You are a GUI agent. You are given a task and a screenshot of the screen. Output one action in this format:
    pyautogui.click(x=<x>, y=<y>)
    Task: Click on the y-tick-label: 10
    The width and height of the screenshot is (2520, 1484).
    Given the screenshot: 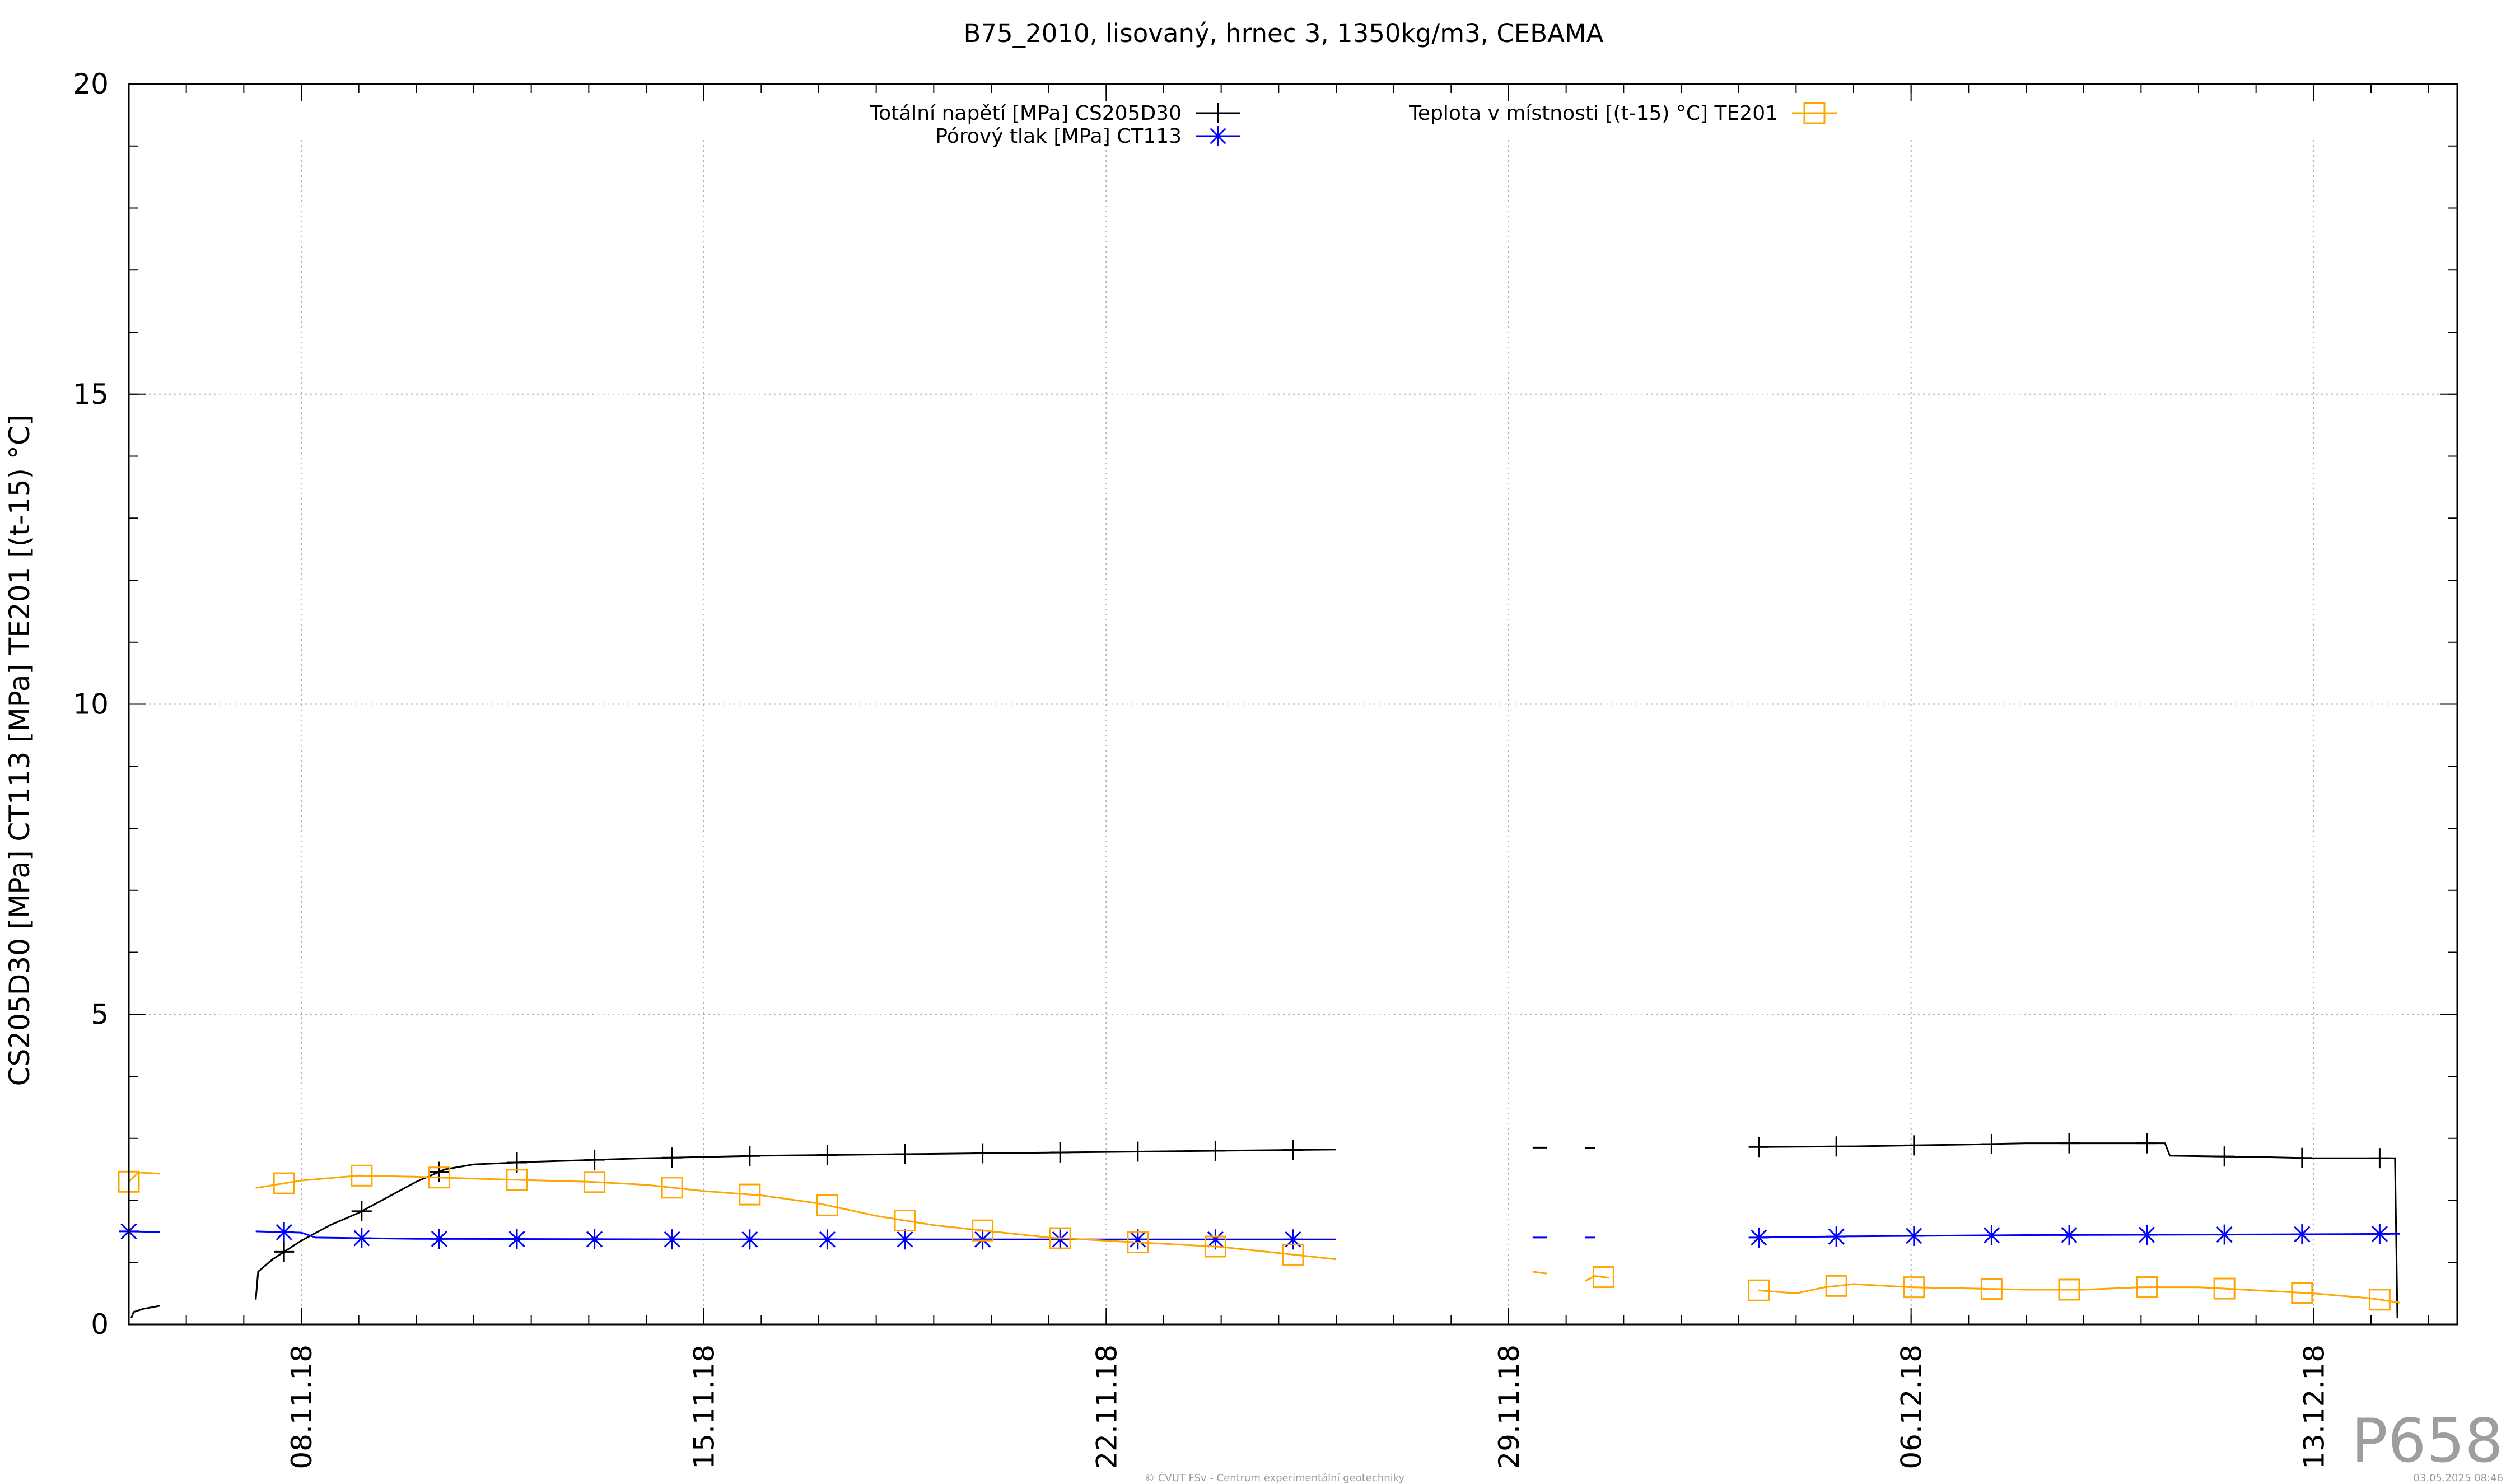 What is the action you would take?
    pyautogui.click(x=91, y=705)
    